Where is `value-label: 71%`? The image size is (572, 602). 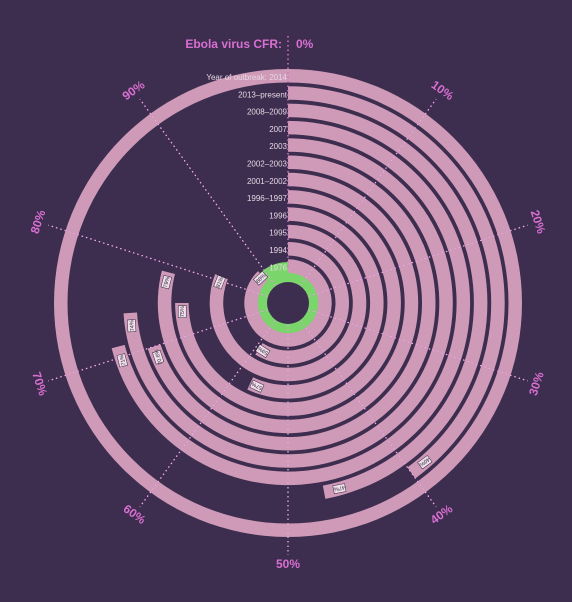 value-label: 71% is located at coordinates (123, 360).